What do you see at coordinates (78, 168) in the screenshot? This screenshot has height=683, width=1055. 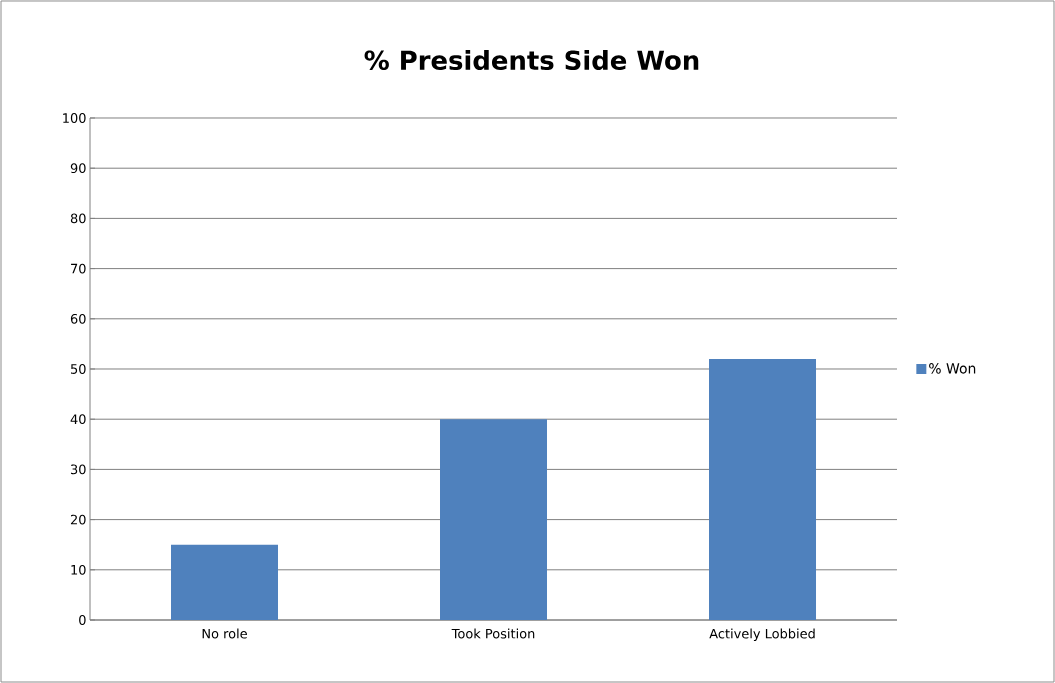 I see `y-tick-label: 90` at bounding box center [78, 168].